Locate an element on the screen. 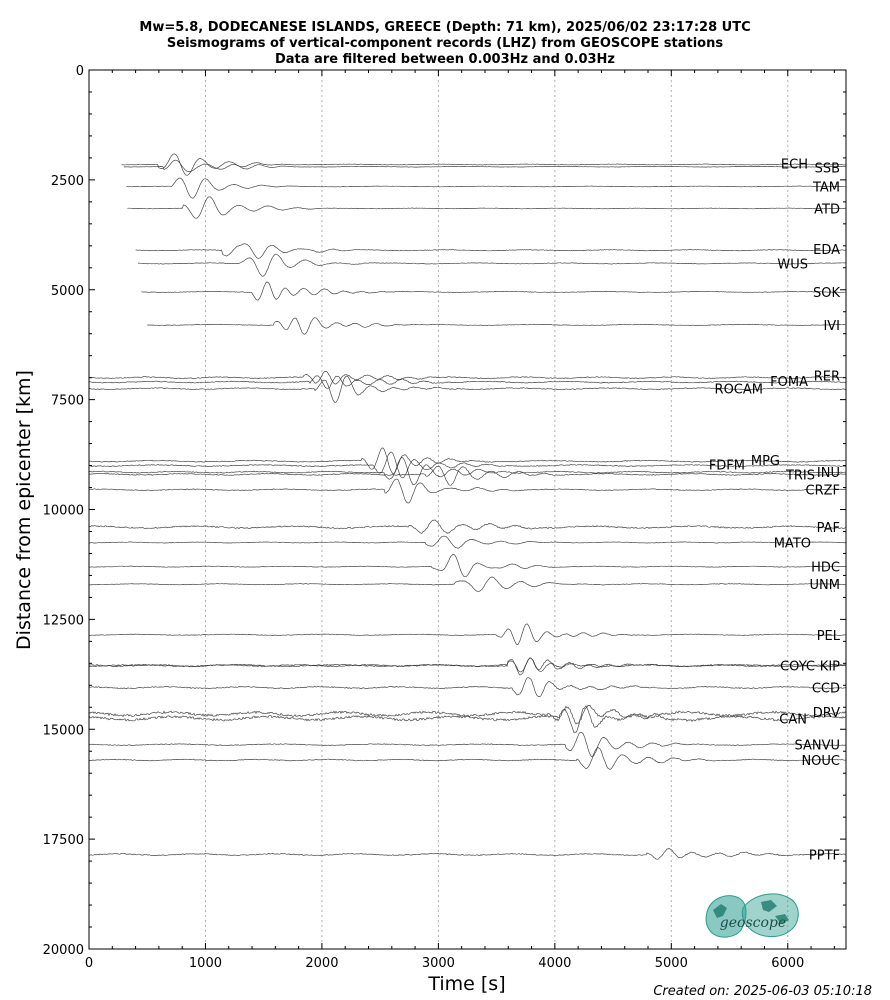 This screenshot has width=890, height=1000. trace-rocam is located at coordinates (467, 389).